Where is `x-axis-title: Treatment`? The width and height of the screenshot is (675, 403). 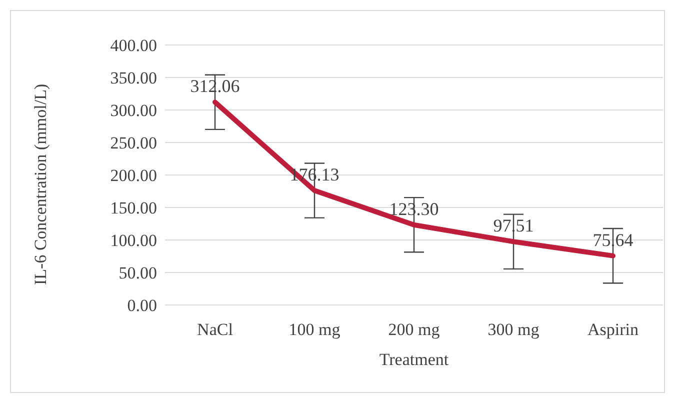
x-axis-title: Treatment is located at coordinates (414, 359).